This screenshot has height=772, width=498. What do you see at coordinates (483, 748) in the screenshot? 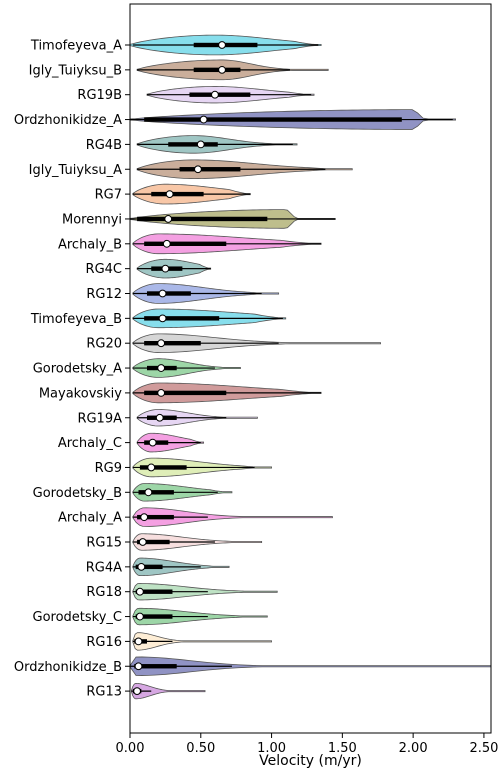
I see `x-tick-label: 2.50` at bounding box center [483, 748].